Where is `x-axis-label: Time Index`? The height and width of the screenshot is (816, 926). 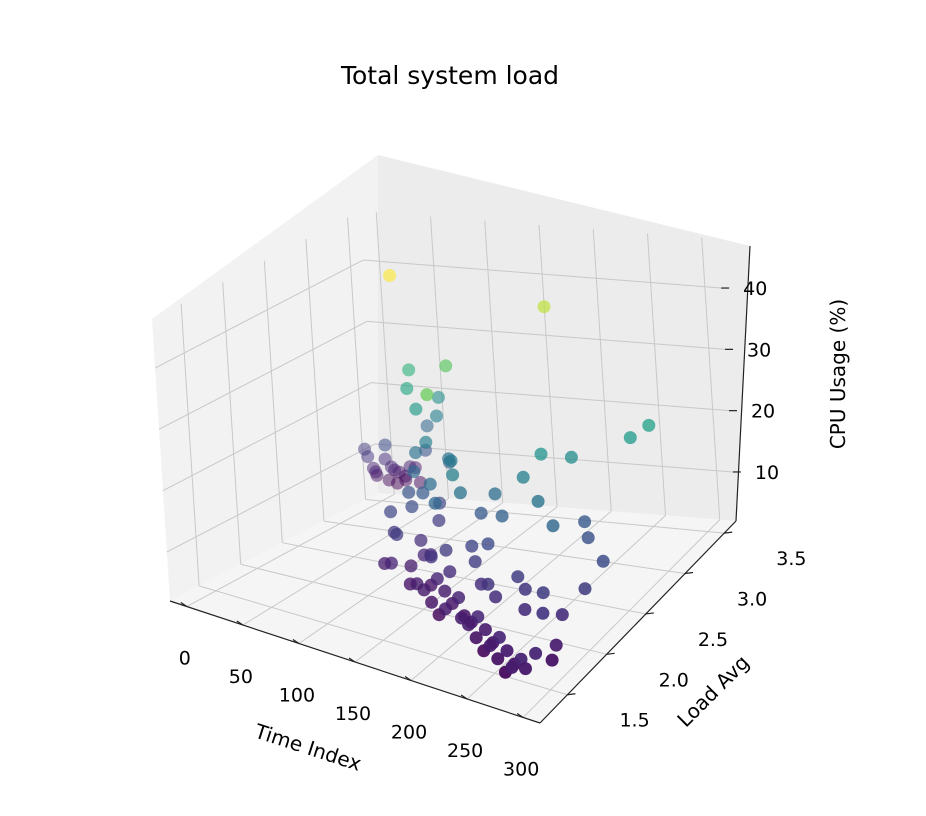
x-axis-label: Time Index is located at coordinates (307, 747).